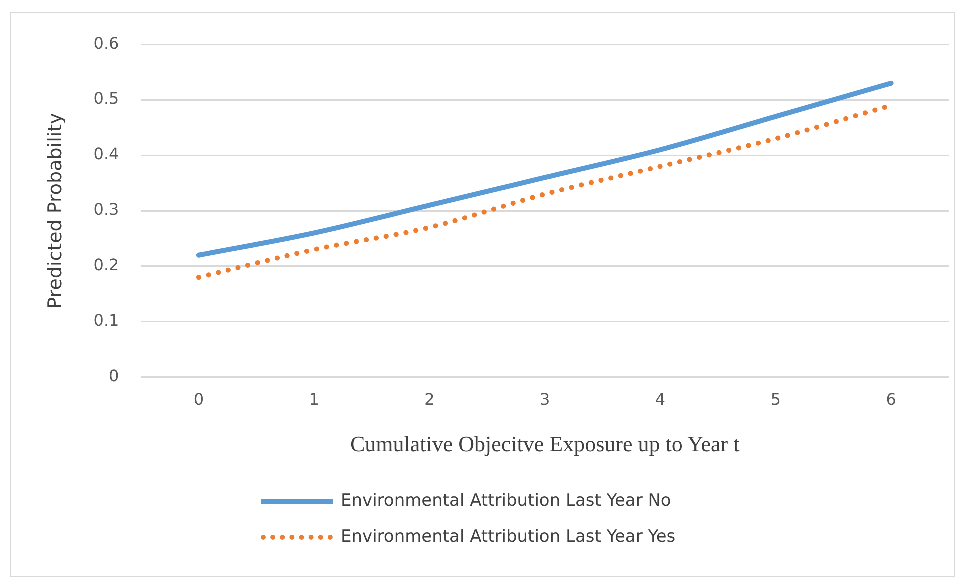 The height and width of the screenshot is (577, 957). What do you see at coordinates (107, 98) in the screenshot?
I see `y-tick-label: 0.5` at bounding box center [107, 98].